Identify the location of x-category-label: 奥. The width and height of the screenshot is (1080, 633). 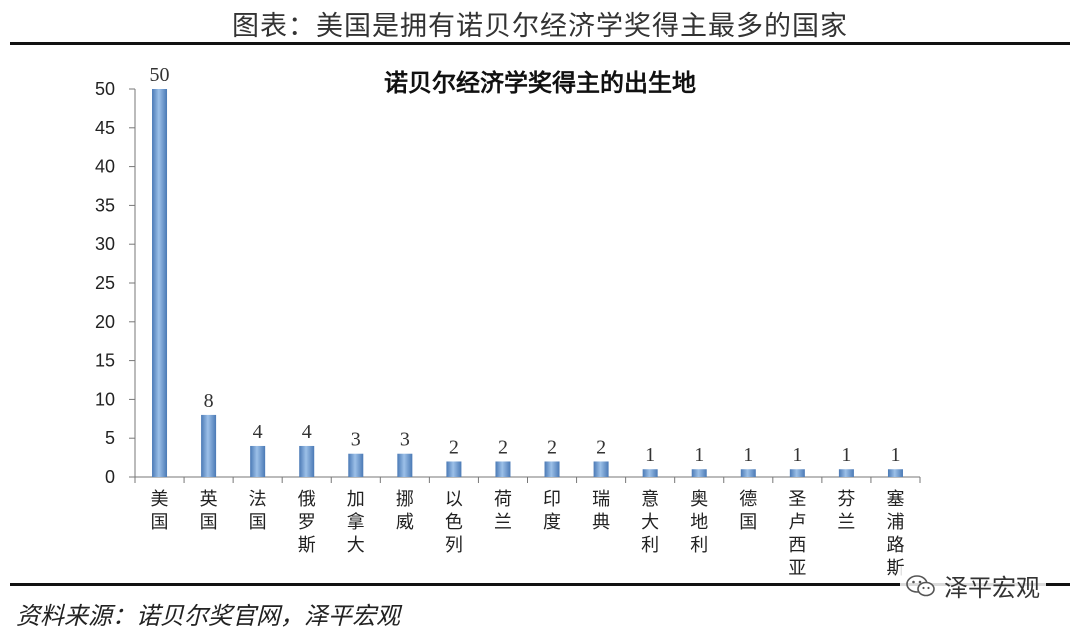
(699, 499).